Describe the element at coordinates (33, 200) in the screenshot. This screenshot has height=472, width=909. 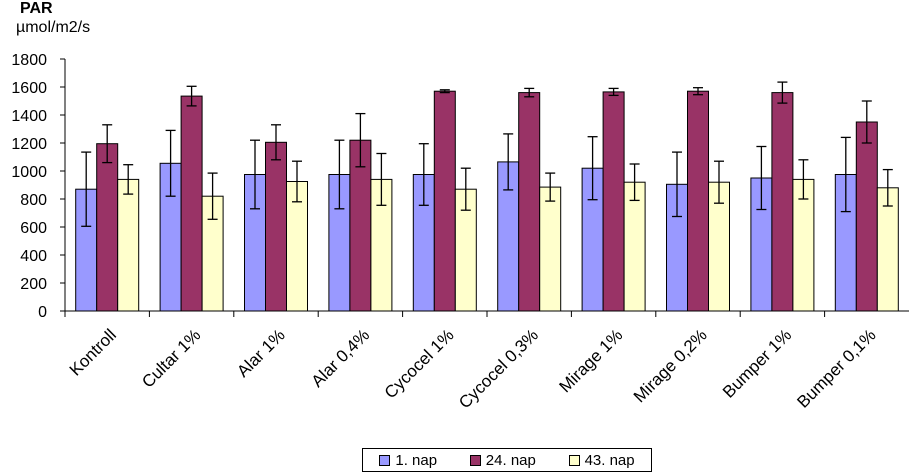
I see `y-tick-label: 800` at that location.